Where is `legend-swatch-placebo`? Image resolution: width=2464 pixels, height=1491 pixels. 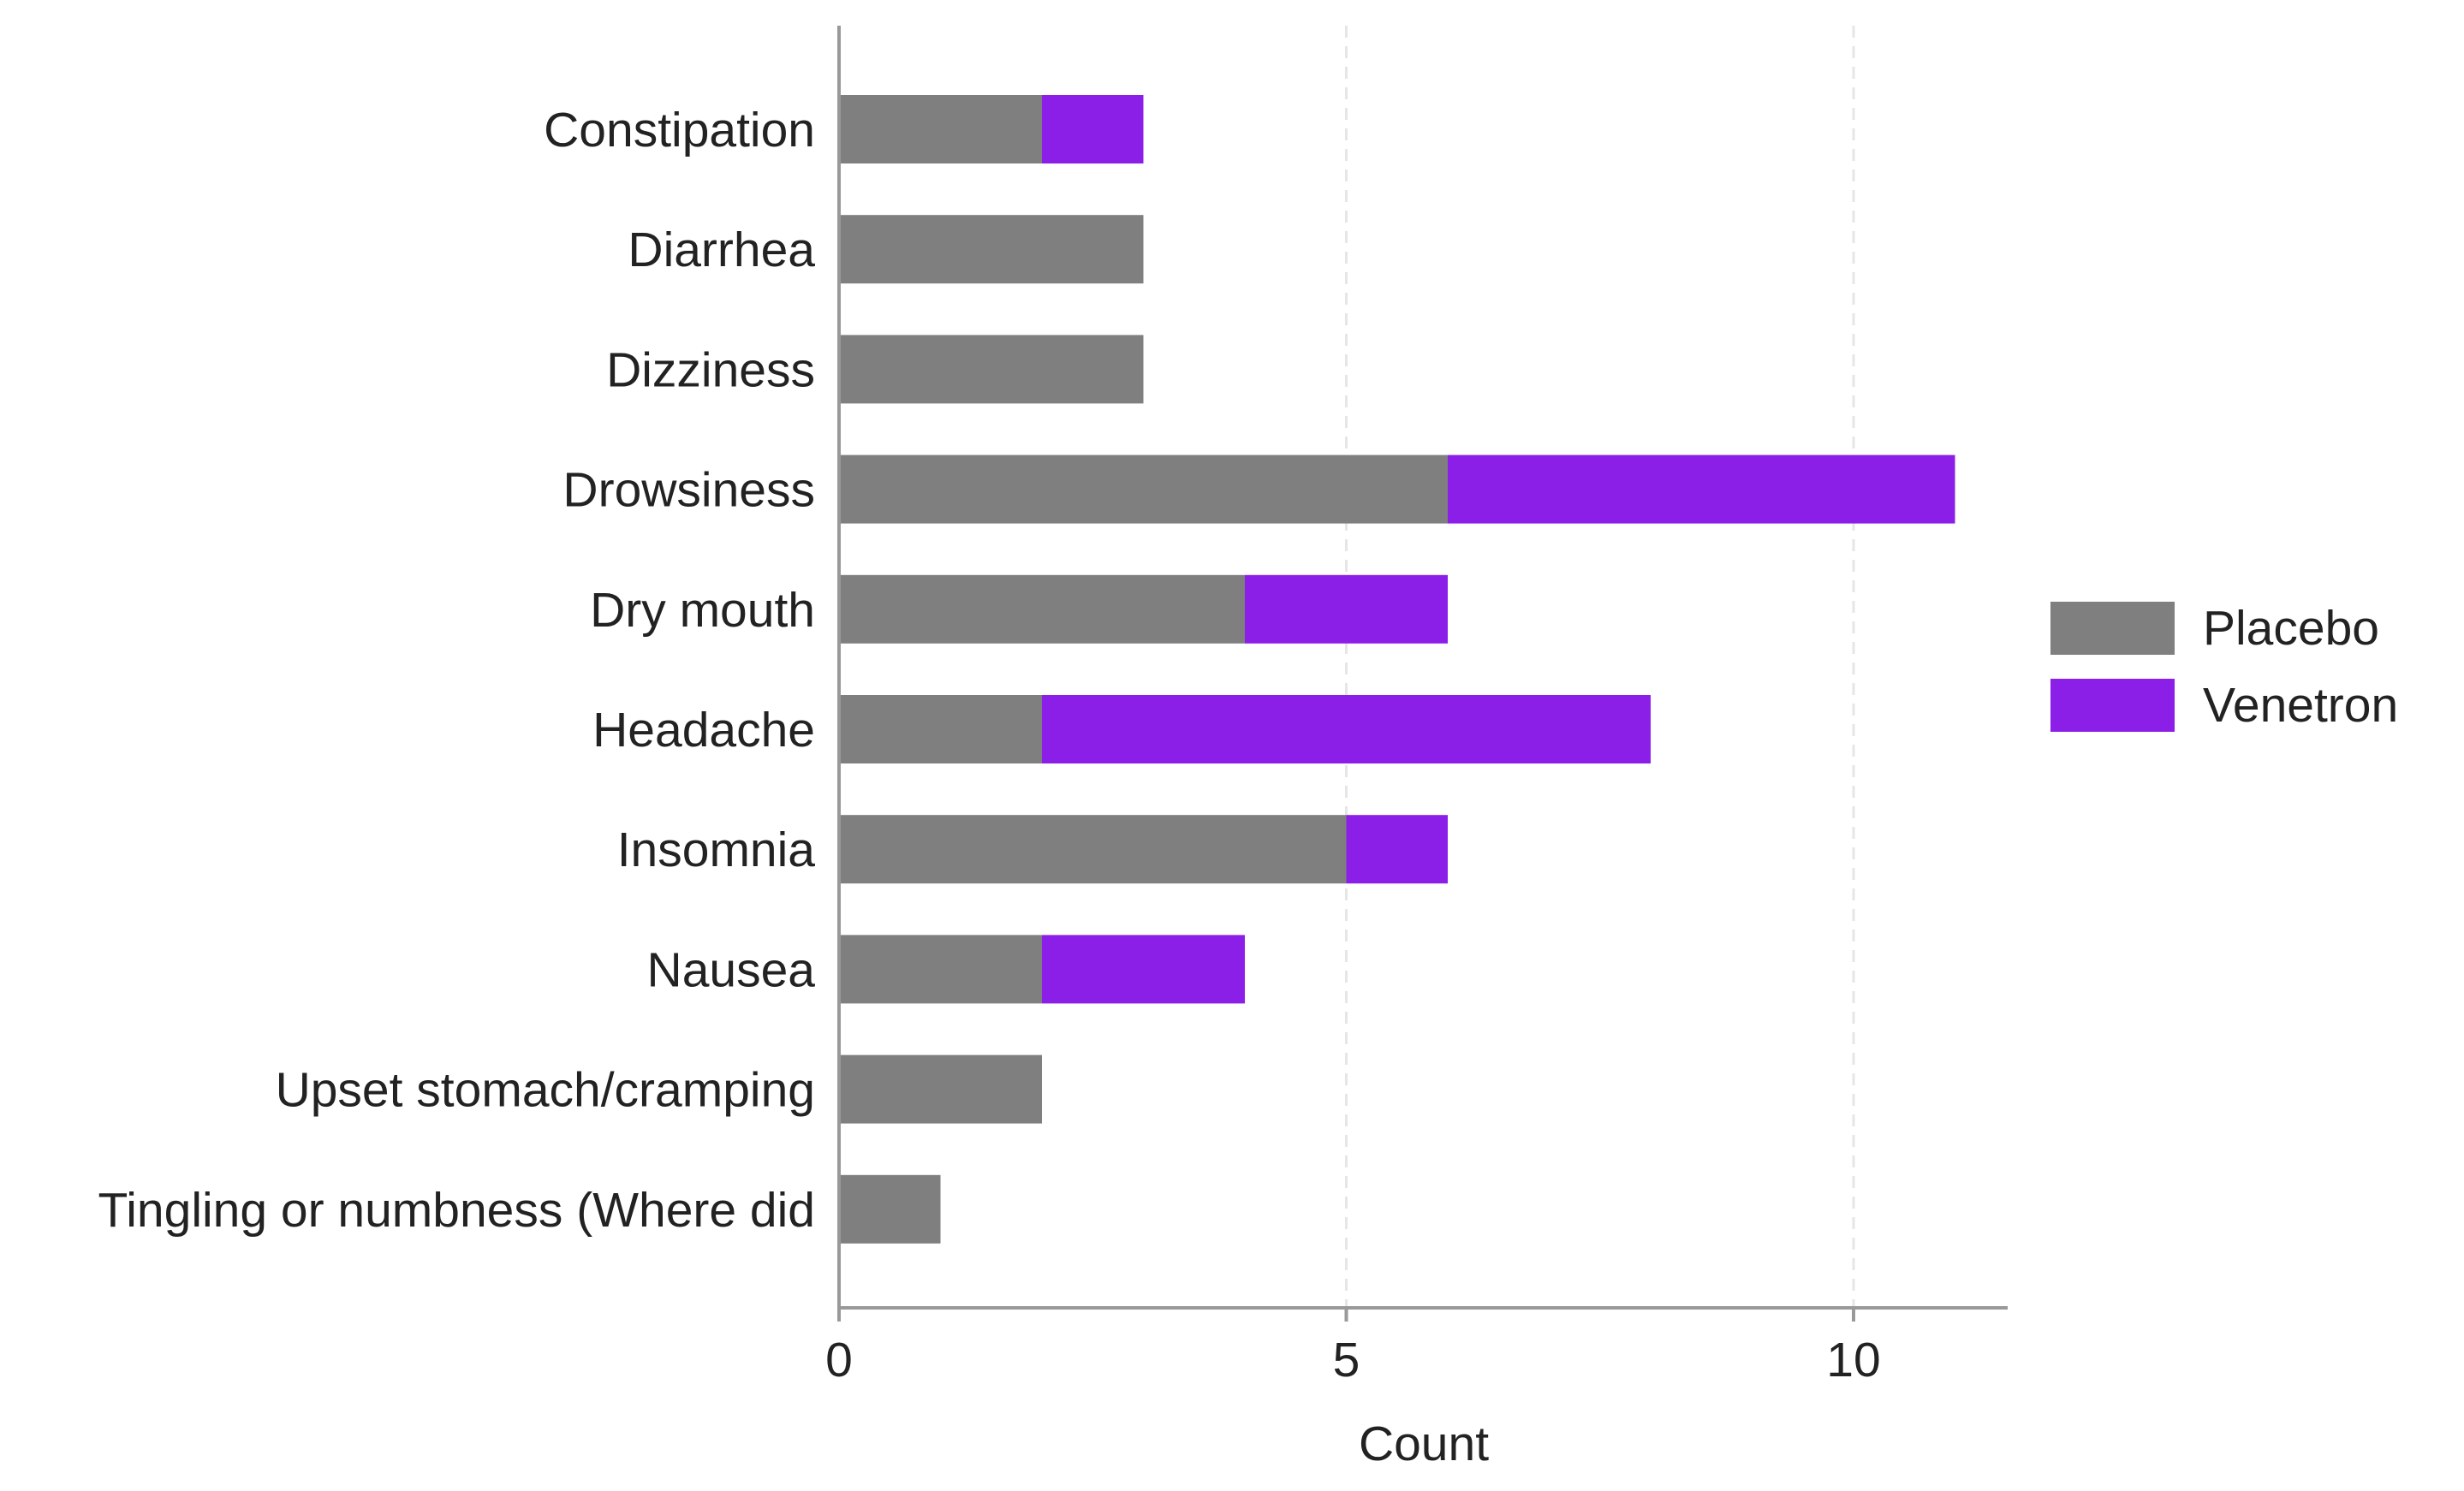
legend-swatch-placebo is located at coordinates (2113, 628).